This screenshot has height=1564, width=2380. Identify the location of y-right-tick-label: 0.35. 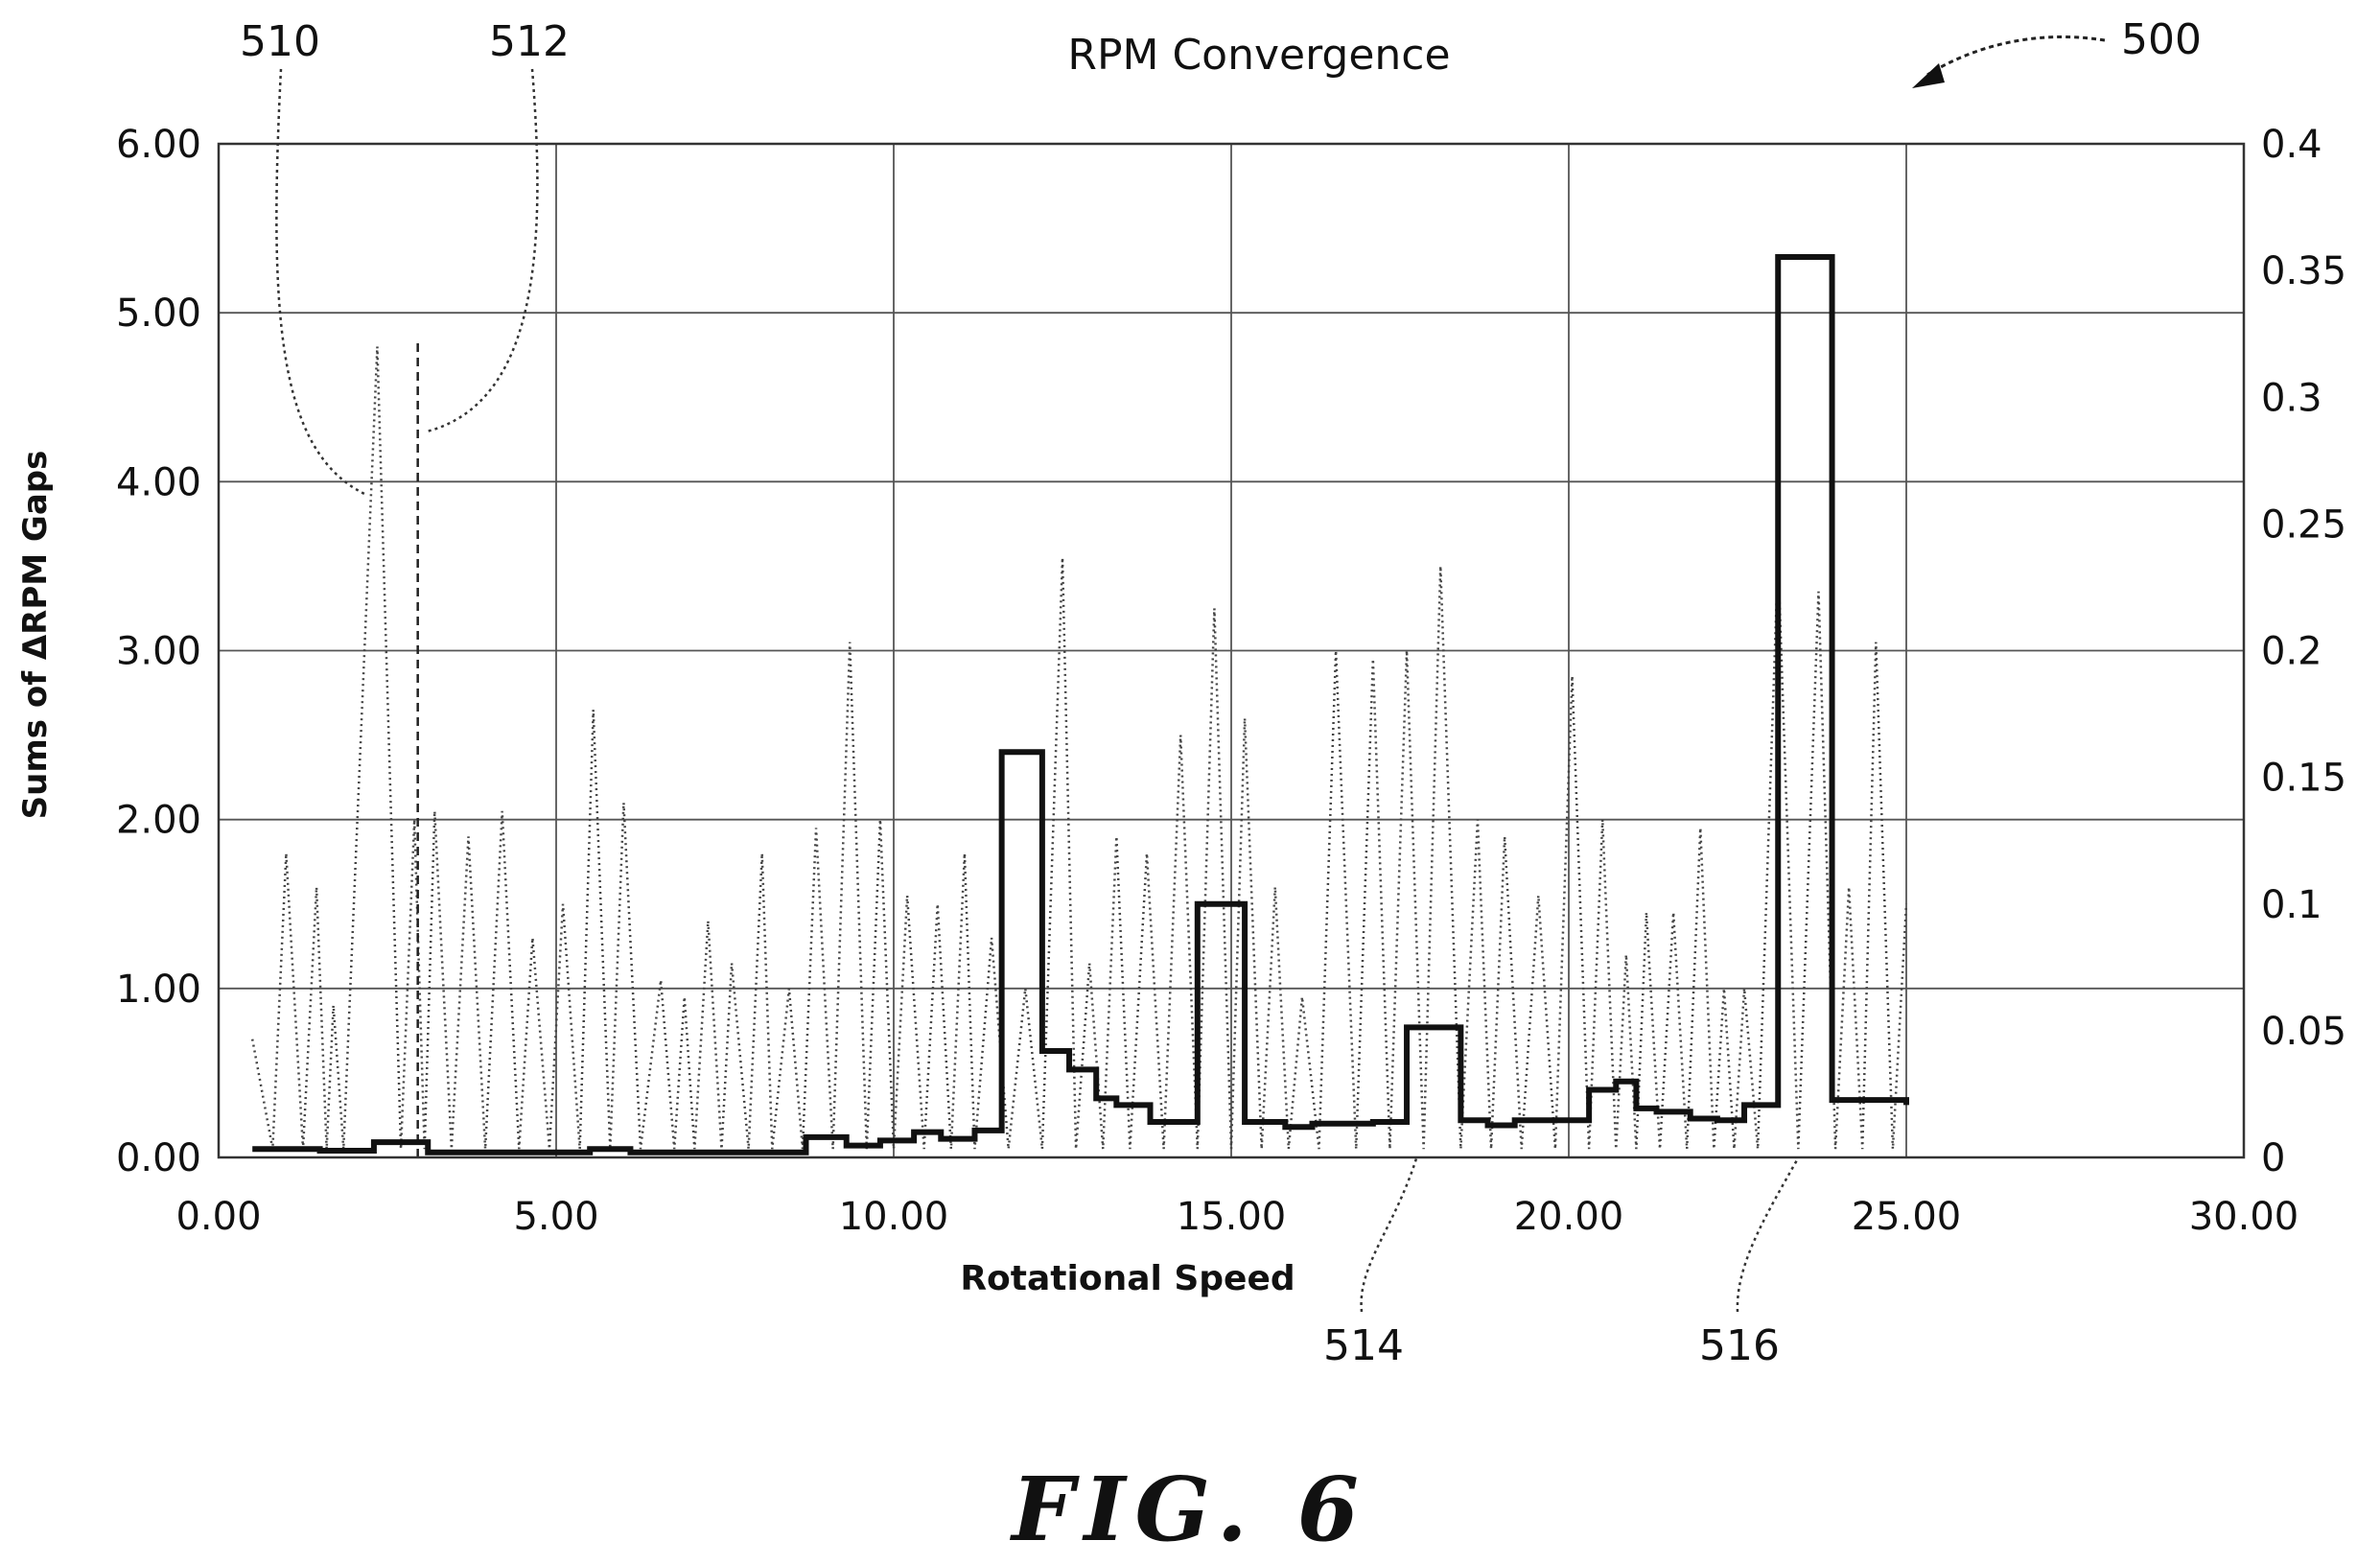
(2303, 271).